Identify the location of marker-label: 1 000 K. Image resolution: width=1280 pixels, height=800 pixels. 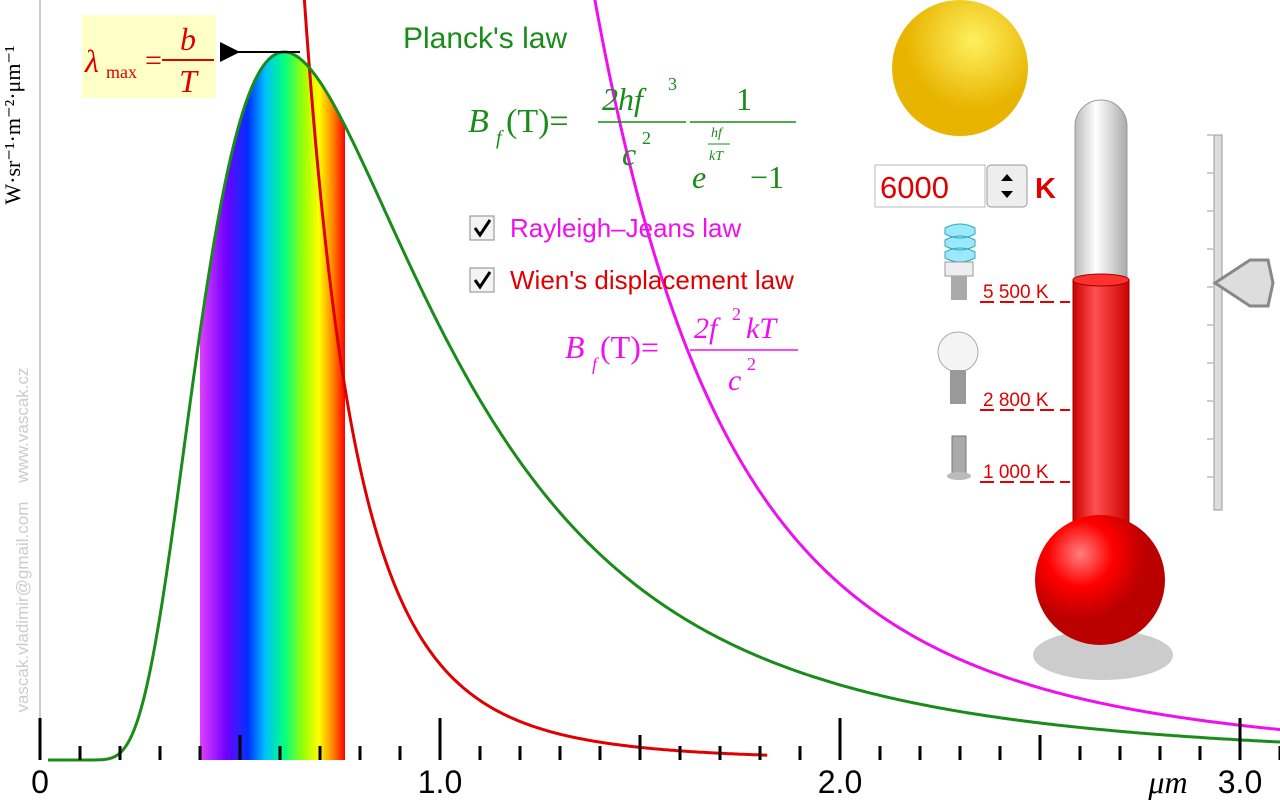
(1016, 472).